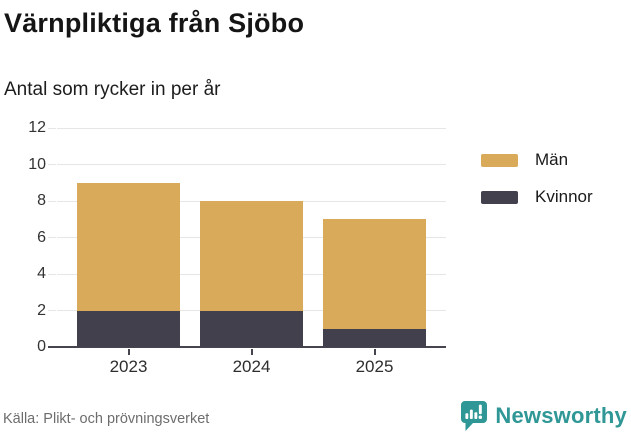 The width and height of the screenshot is (631, 439). Describe the element at coordinates (41, 237) in the screenshot. I see `y-tick-label: 6` at that location.